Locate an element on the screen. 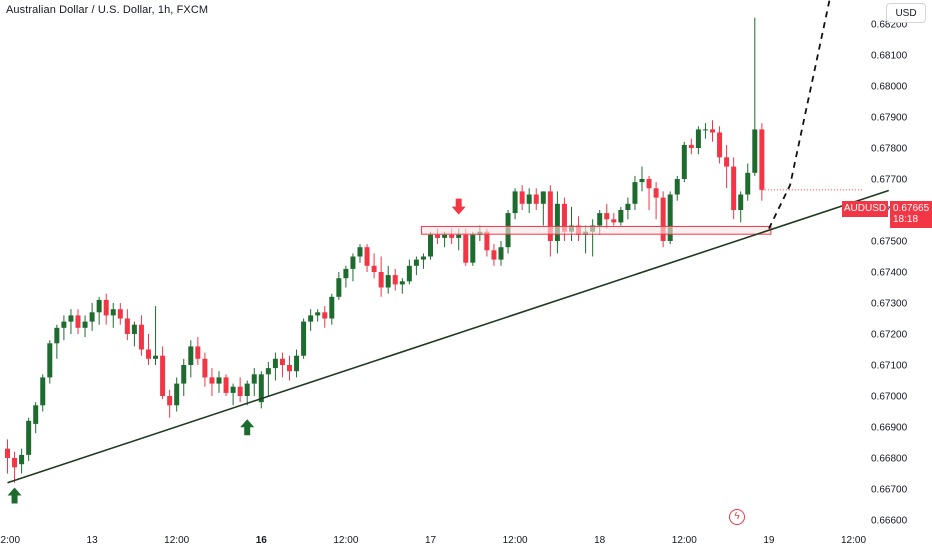 The width and height of the screenshot is (932, 550). currency-button: USD is located at coordinates (906, 13).